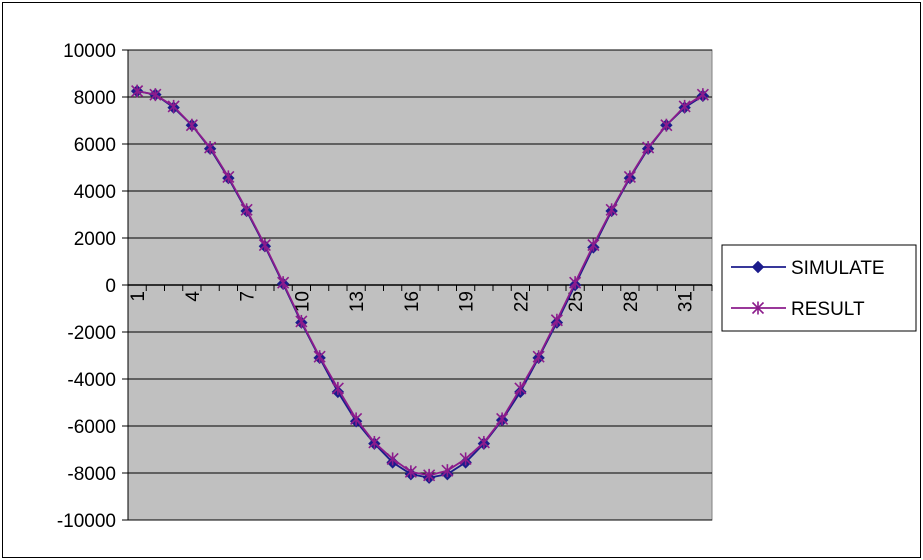  I want to click on legend-label: RESULT, so click(828, 309).